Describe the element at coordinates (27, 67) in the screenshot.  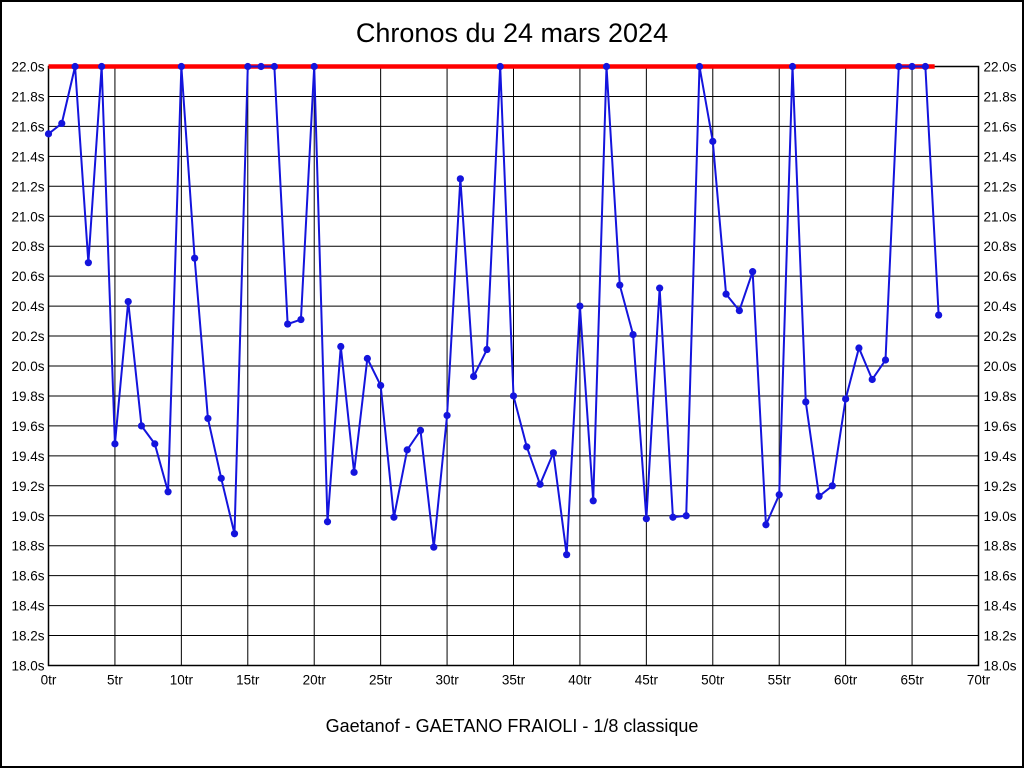
I see `y-tick-label-left: 22.0s` at that location.